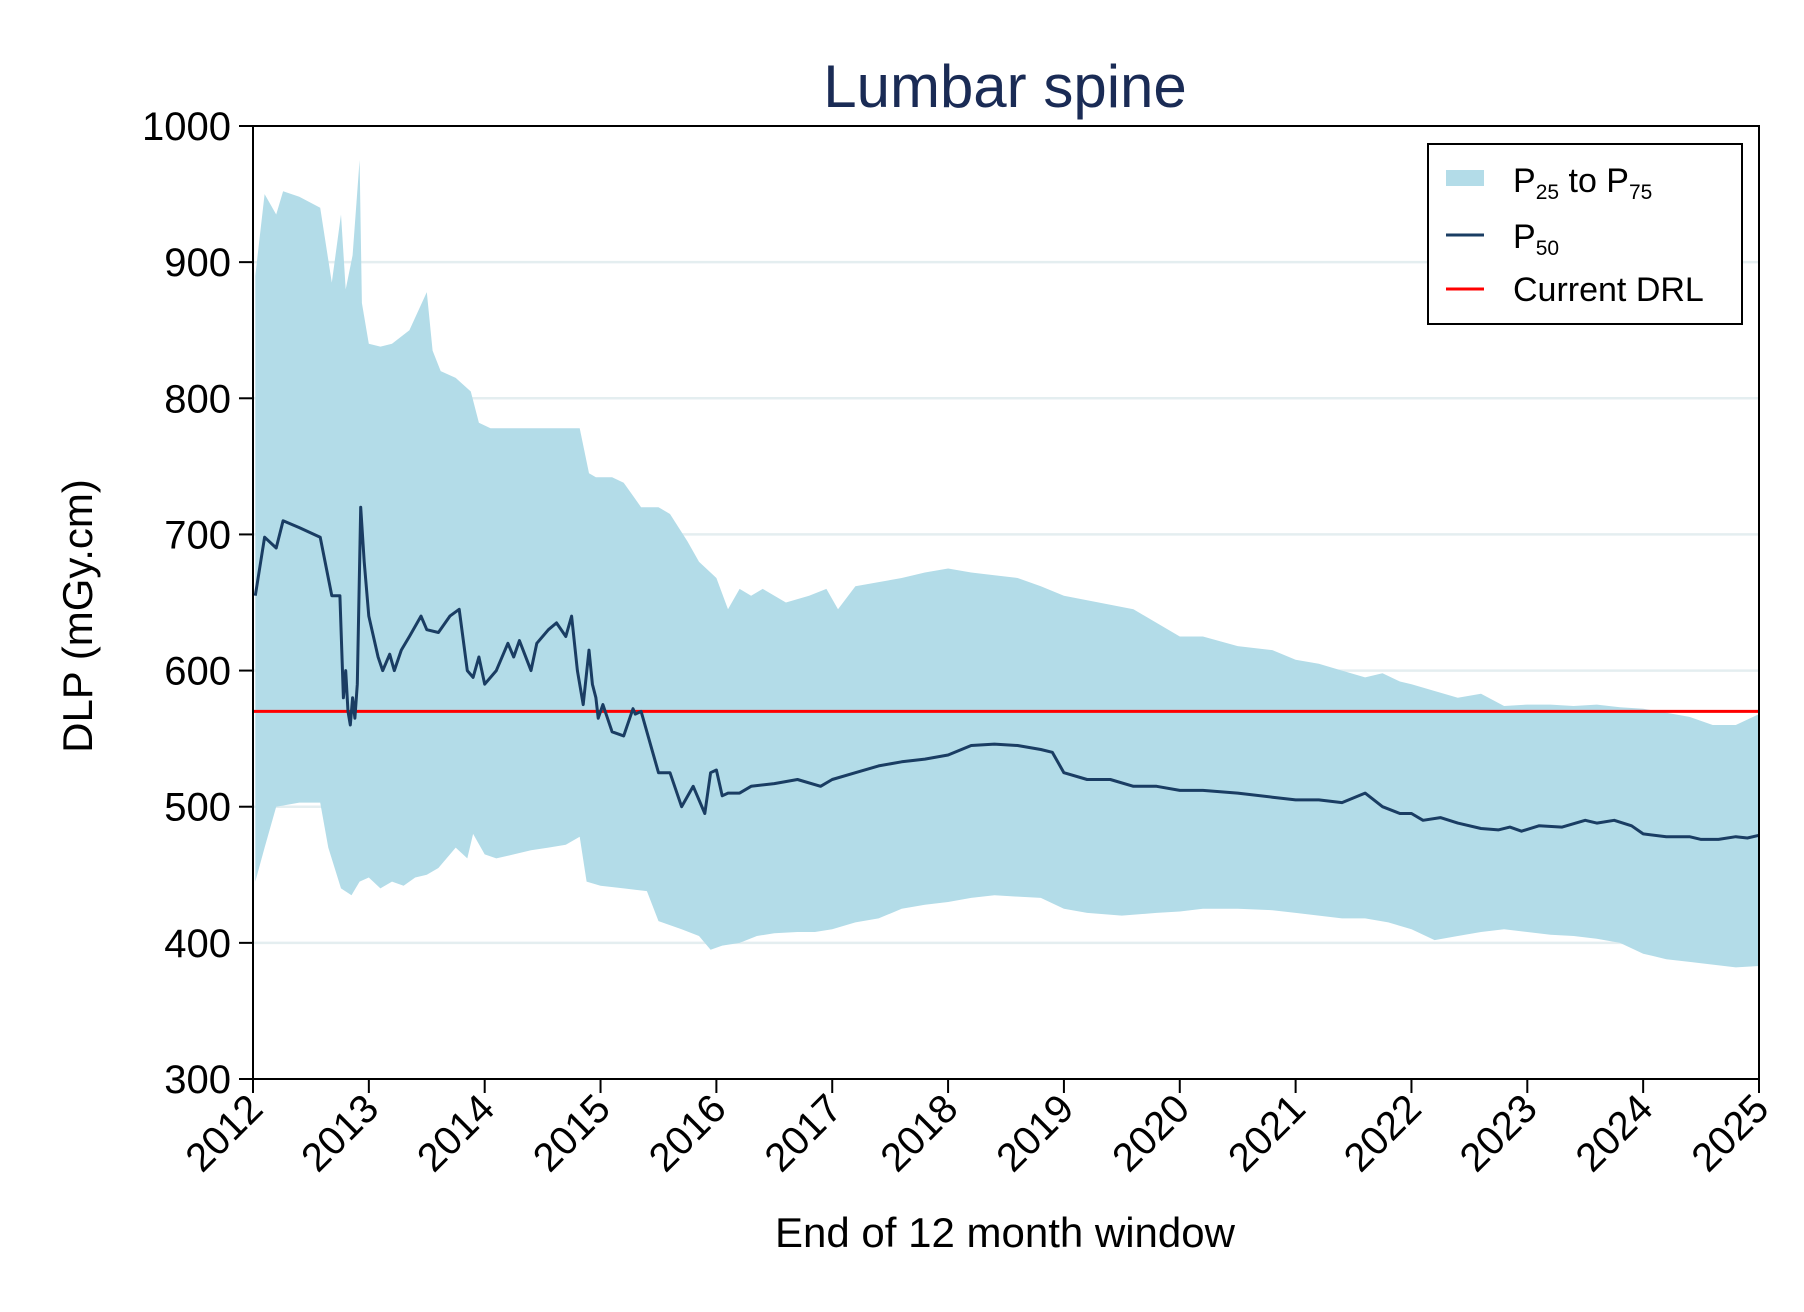 The width and height of the screenshot is (1804, 1312). What do you see at coordinates (197, 399) in the screenshot?
I see `y-tick-label: 800` at bounding box center [197, 399].